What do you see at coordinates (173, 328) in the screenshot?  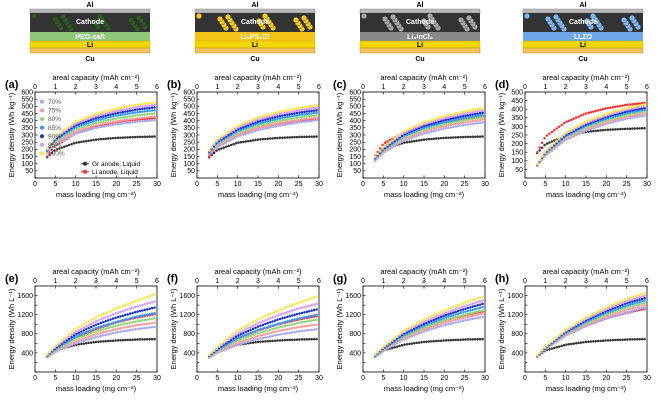 I see `y-axis-title: Energy density (Wh L⁻¹)` at bounding box center [173, 328].